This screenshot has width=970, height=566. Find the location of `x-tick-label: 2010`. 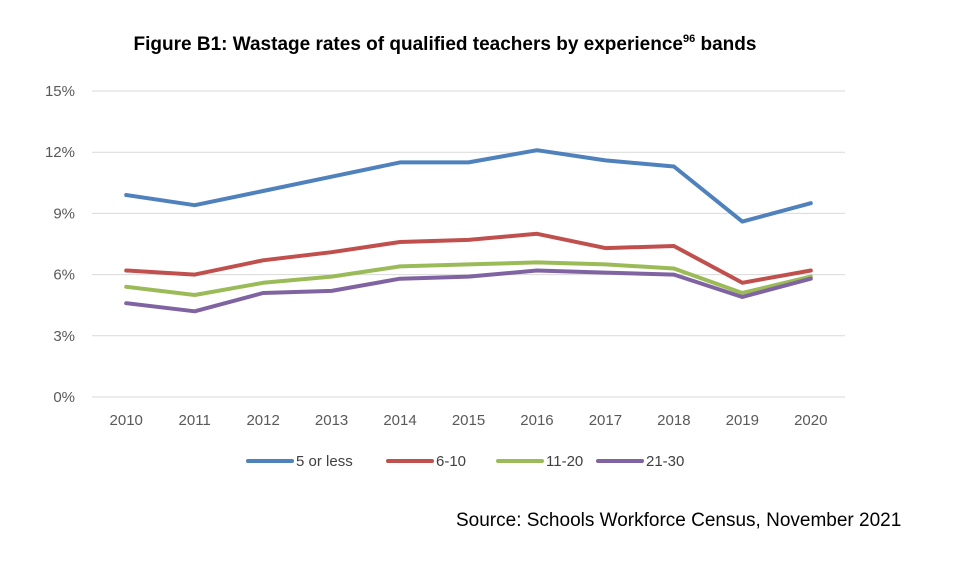

x-tick-label: 2010 is located at coordinates (126, 420).